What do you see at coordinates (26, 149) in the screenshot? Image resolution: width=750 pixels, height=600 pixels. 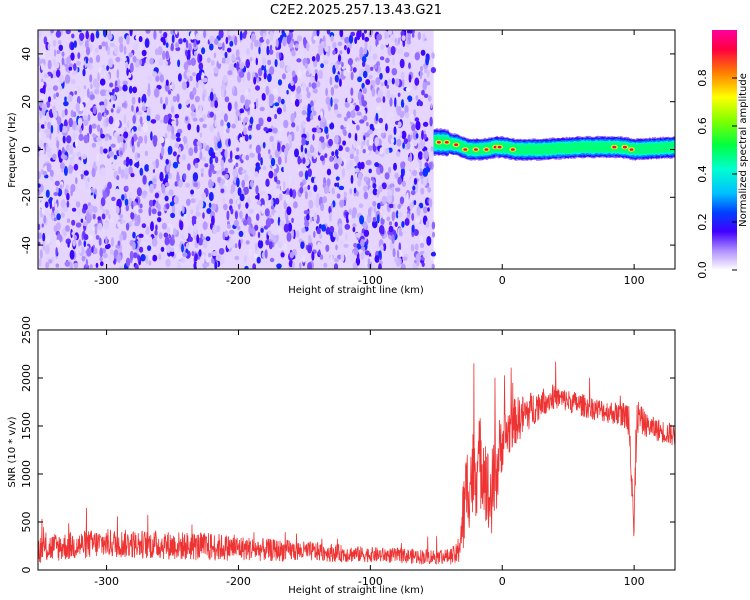 I see `spectrogram-y-tick-label: 0` at bounding box center [26, 149].